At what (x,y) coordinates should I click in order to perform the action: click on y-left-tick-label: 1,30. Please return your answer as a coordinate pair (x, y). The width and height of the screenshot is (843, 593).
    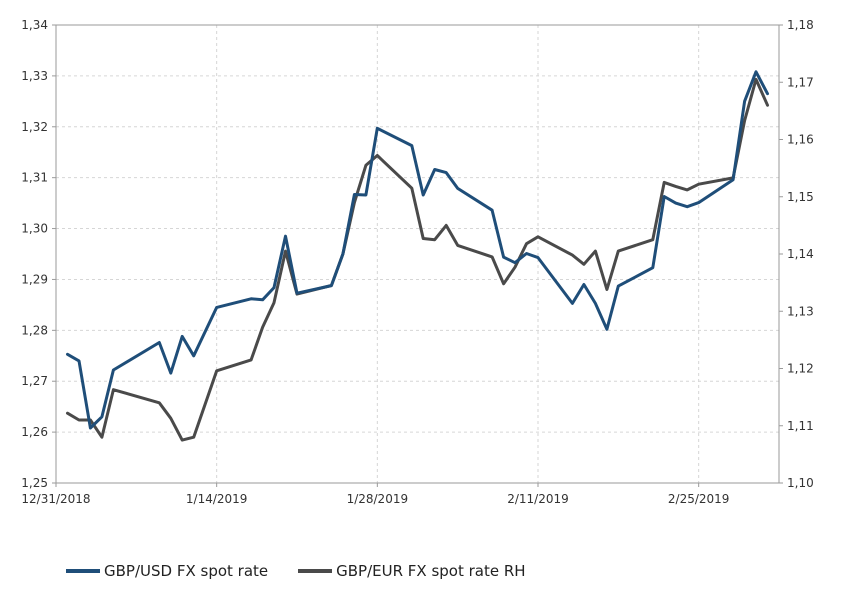
    Looking at the image, I should click on (34, 229).